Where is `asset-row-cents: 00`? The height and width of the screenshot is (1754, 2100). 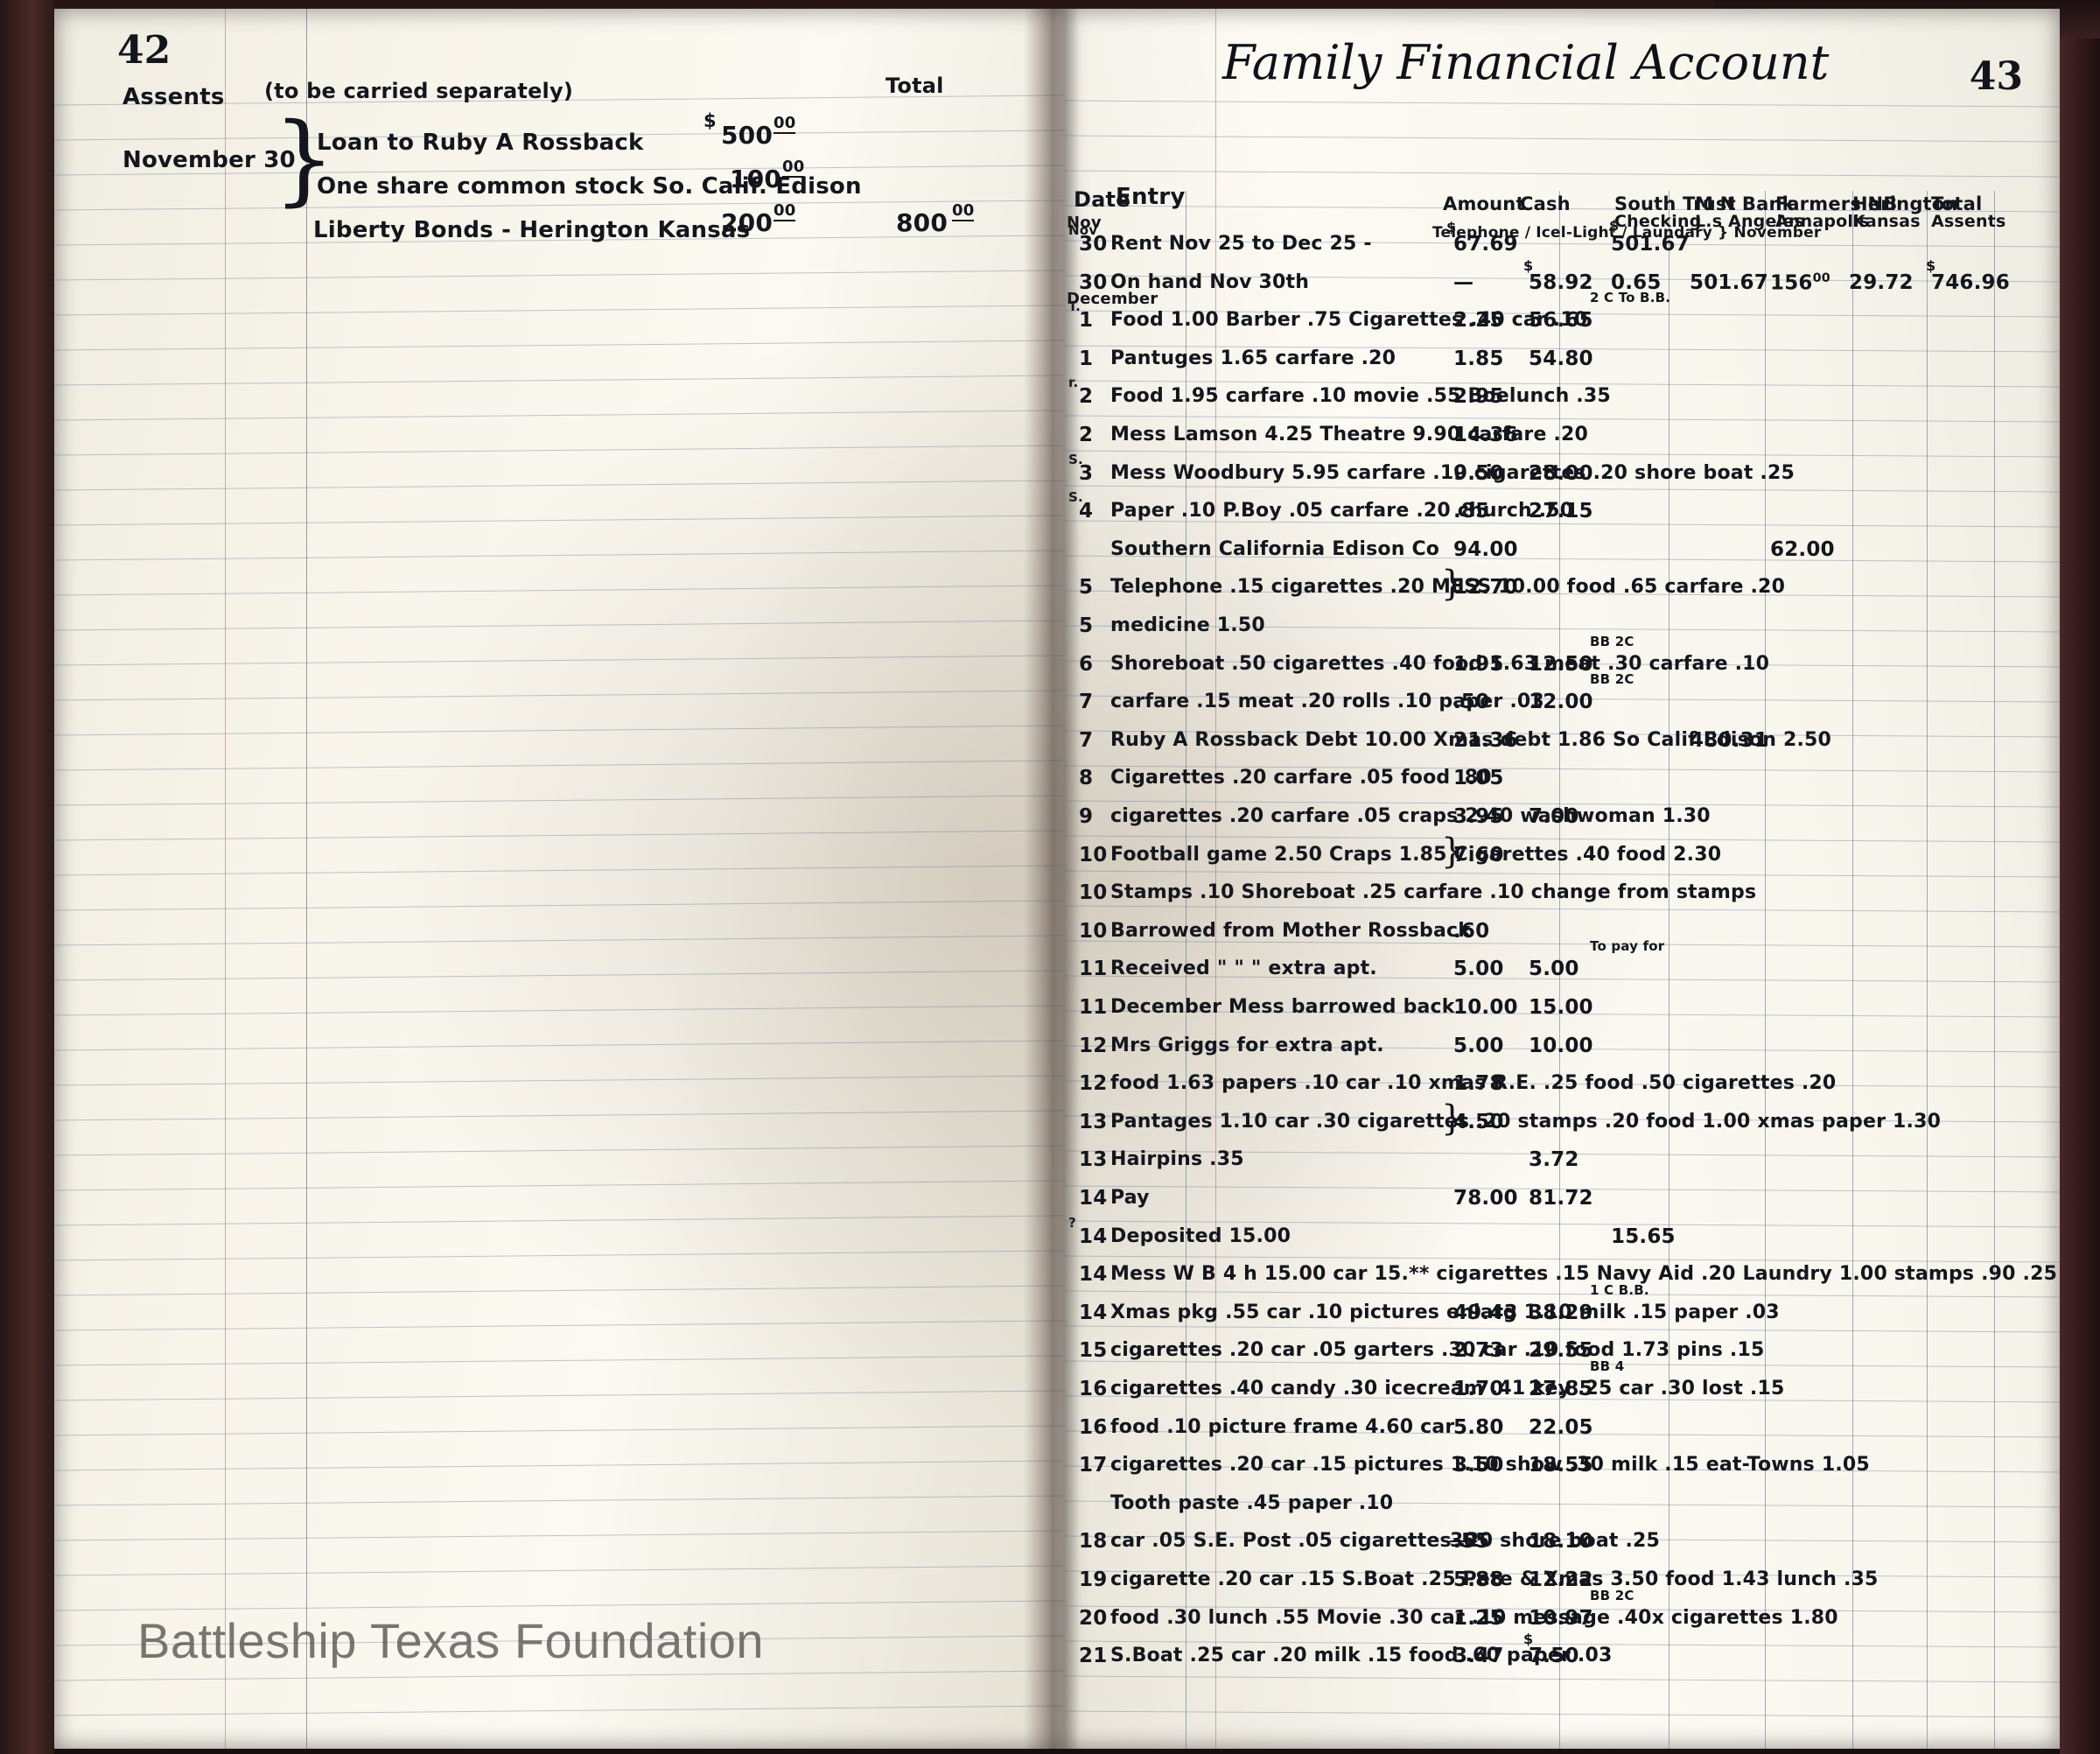 asset-row-cents: 00 is located at coordinates (785, 211).